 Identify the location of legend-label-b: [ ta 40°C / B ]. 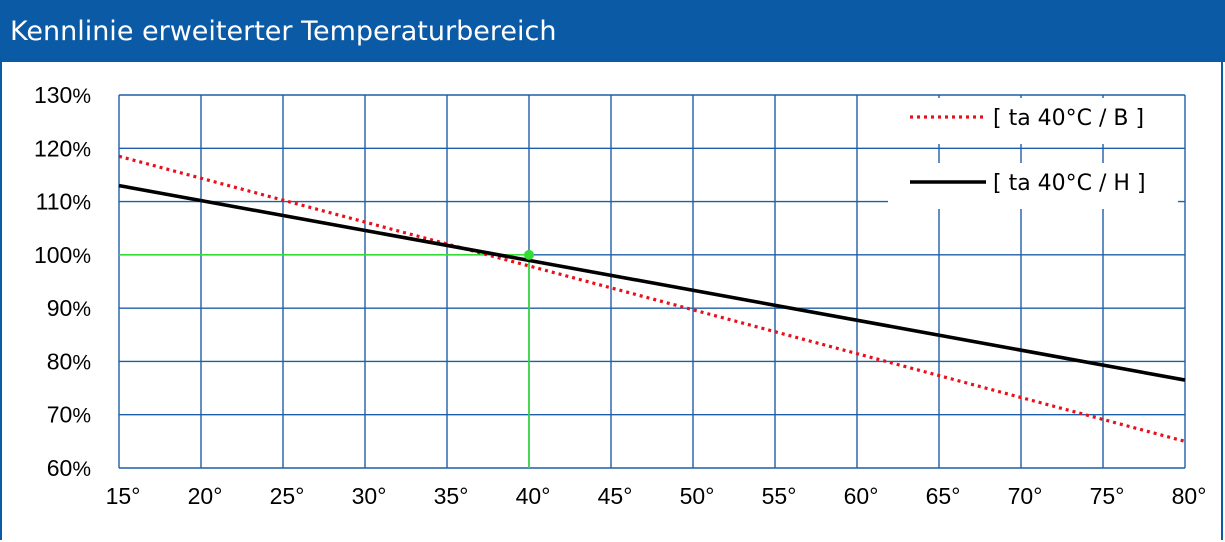
(1068, 118).